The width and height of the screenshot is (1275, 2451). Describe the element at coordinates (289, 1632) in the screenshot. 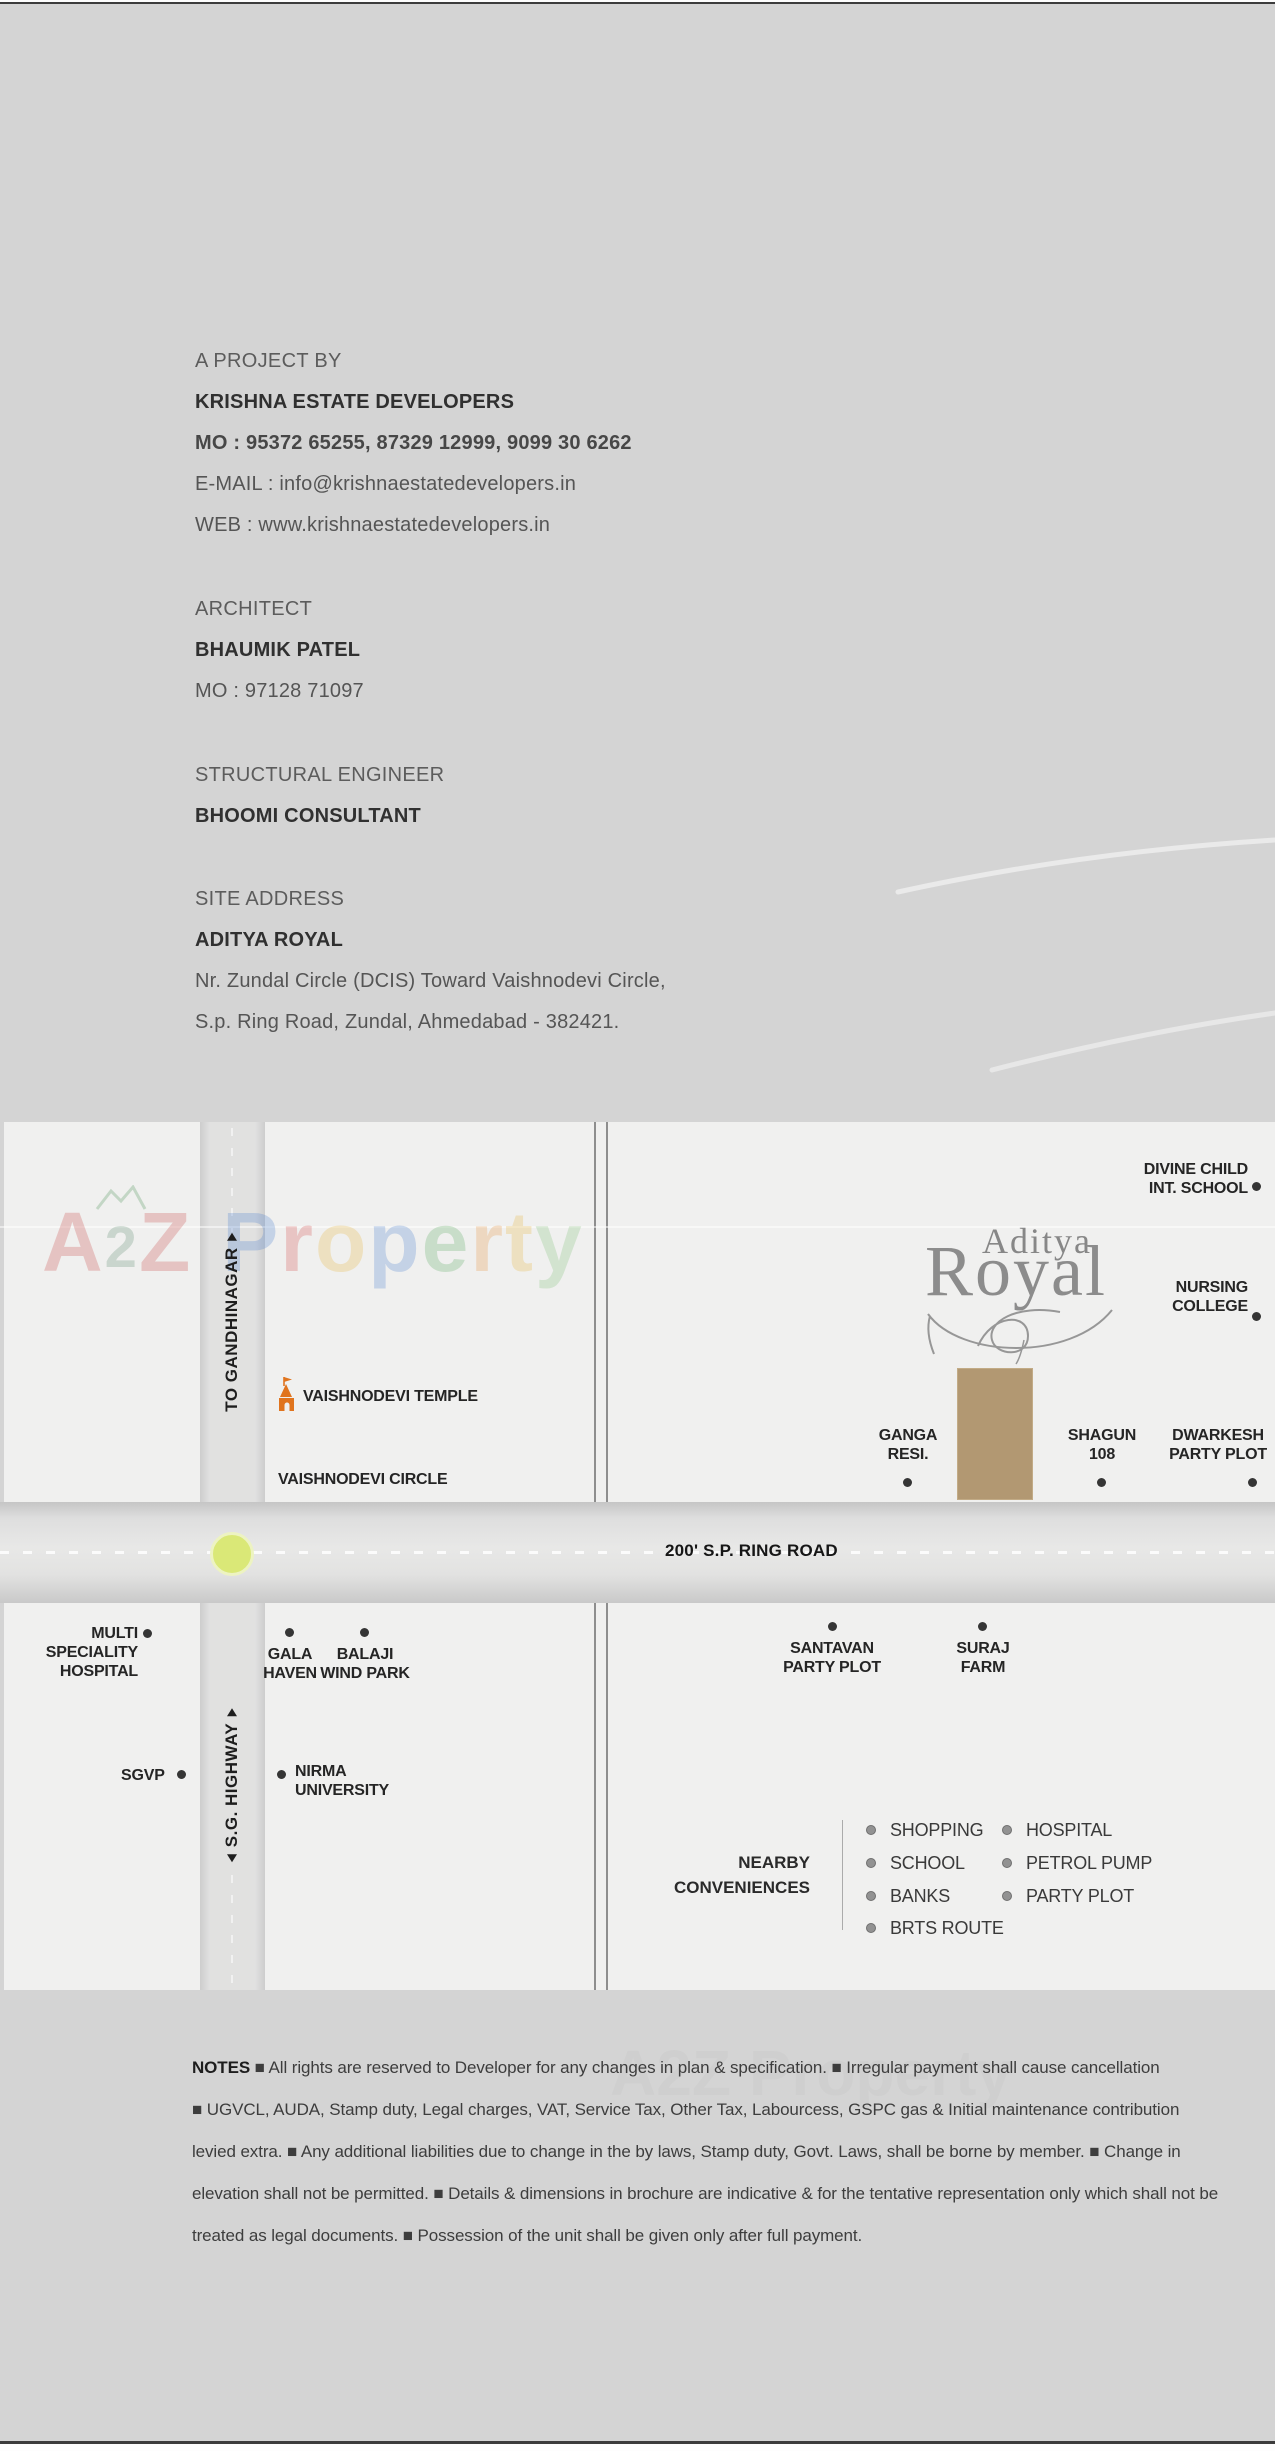

I see `gala-haven-marker` at that location.